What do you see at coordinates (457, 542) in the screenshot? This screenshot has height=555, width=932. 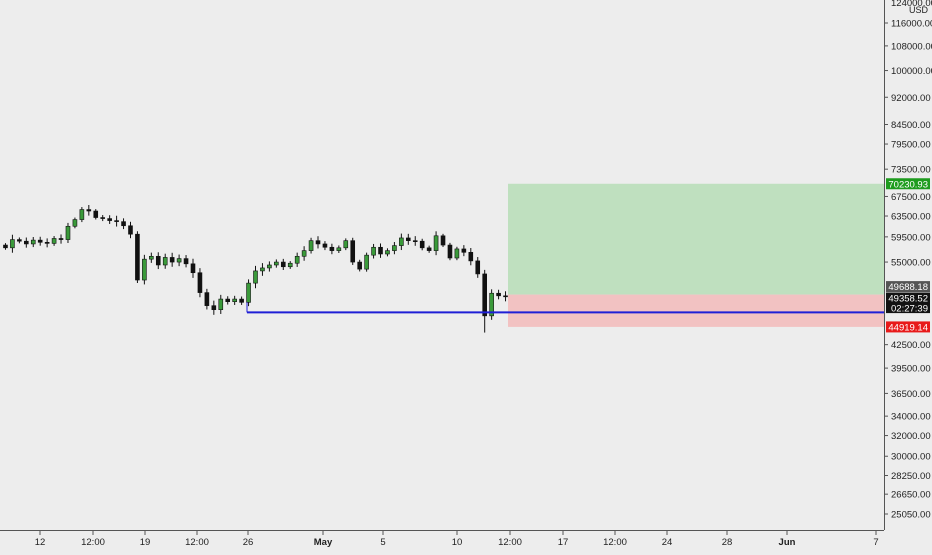 I see `x-axis-tick-label: 10` at bounding box center [457, 542].